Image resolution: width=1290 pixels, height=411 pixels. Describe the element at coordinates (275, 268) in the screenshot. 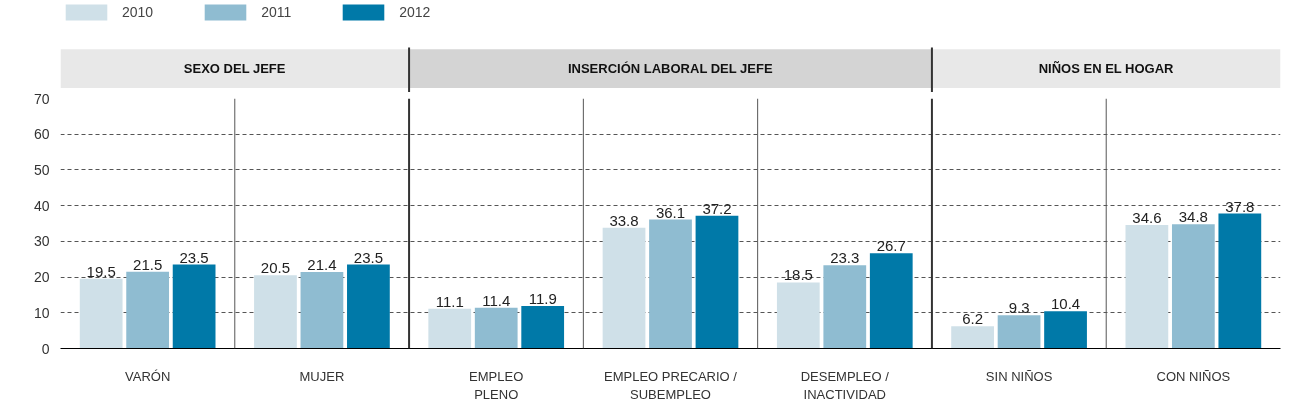

I see `data-label: 20.5` at that location.